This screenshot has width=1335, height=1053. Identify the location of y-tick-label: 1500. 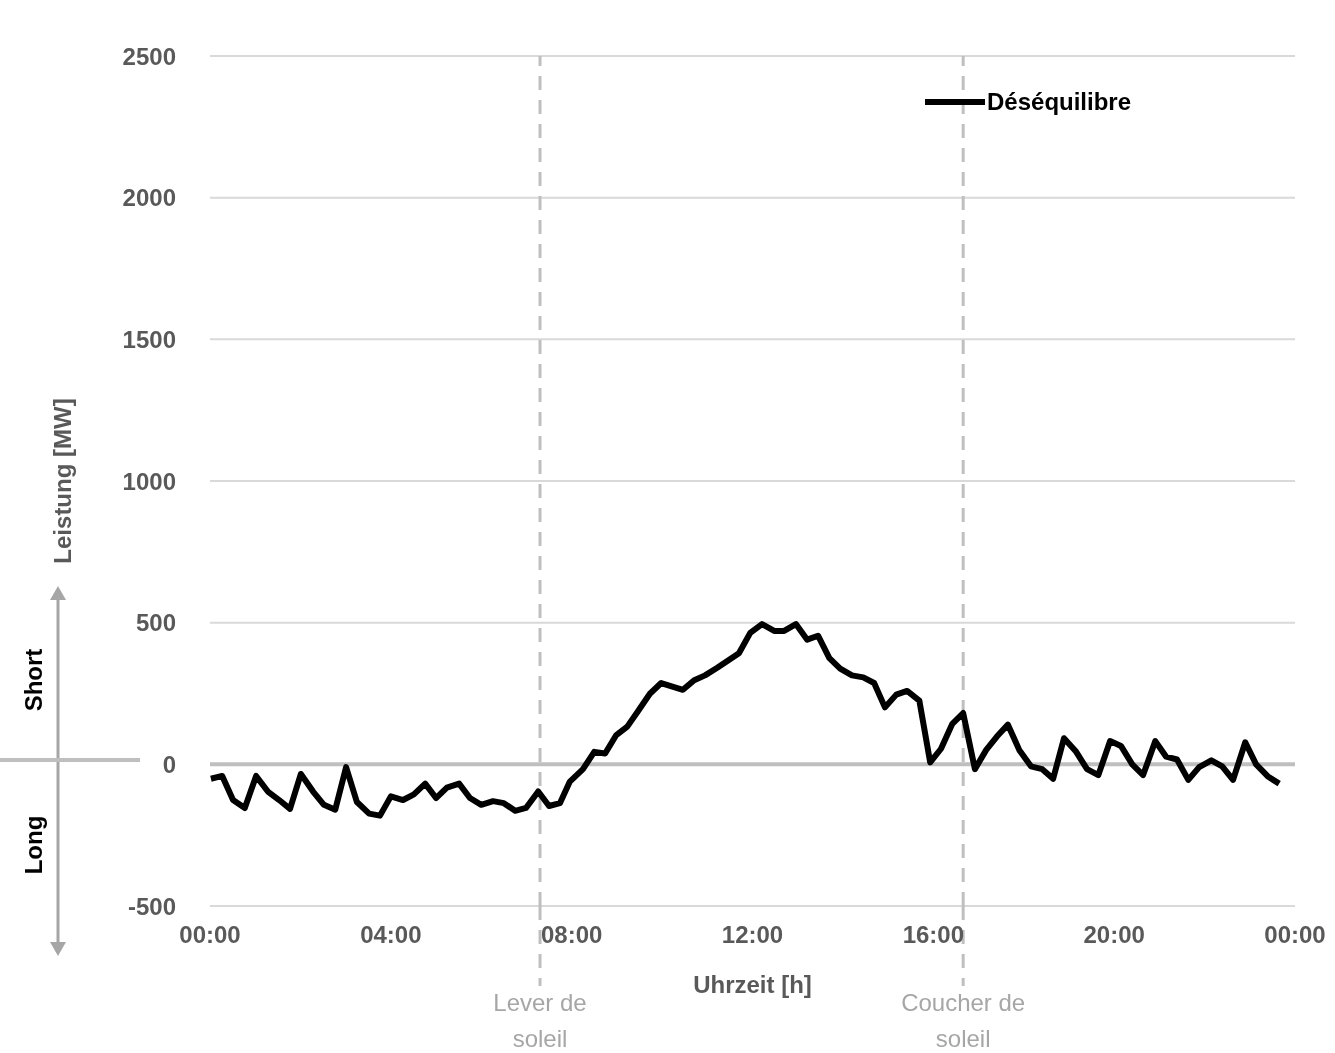
(149, 339).